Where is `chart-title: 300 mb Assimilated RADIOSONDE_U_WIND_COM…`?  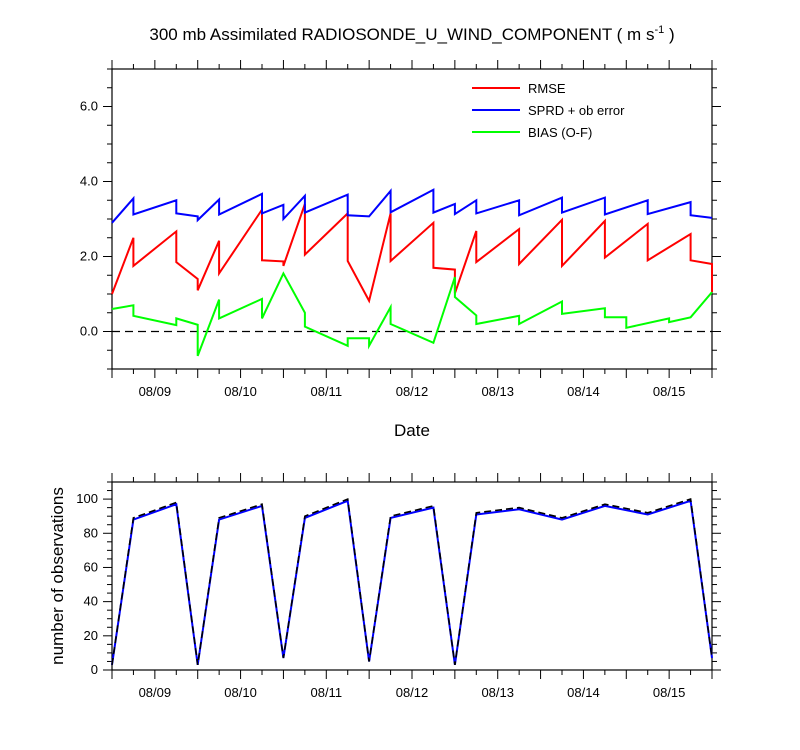
chart-title: 300 mb Assimilated RADIOSONDE_U_WIND_COM… is located at coordinates (411, 34).